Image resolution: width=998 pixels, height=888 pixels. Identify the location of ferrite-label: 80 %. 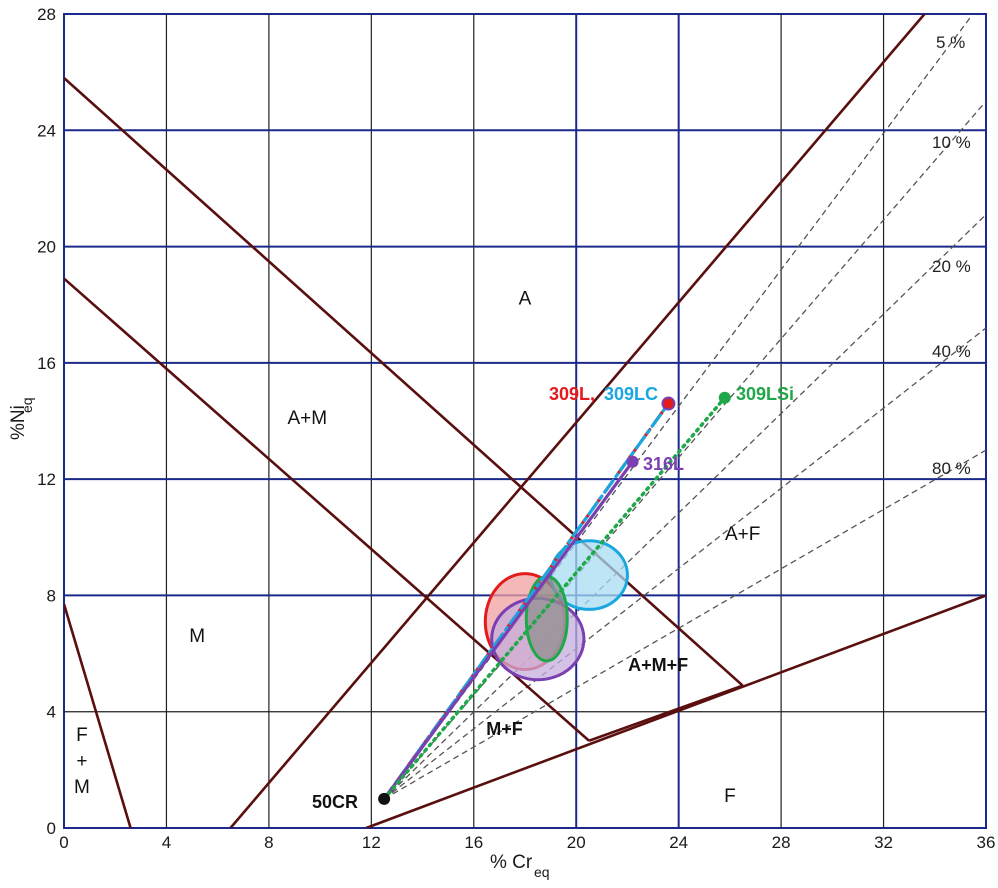
(951, 468).